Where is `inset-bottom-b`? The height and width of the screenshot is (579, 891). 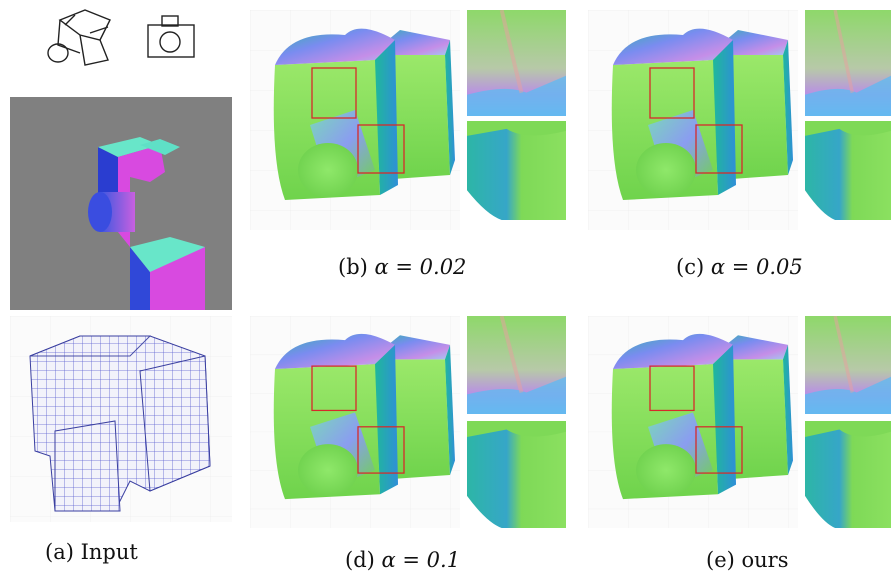
inset-bottom-b is located at coordinates (516, 170).